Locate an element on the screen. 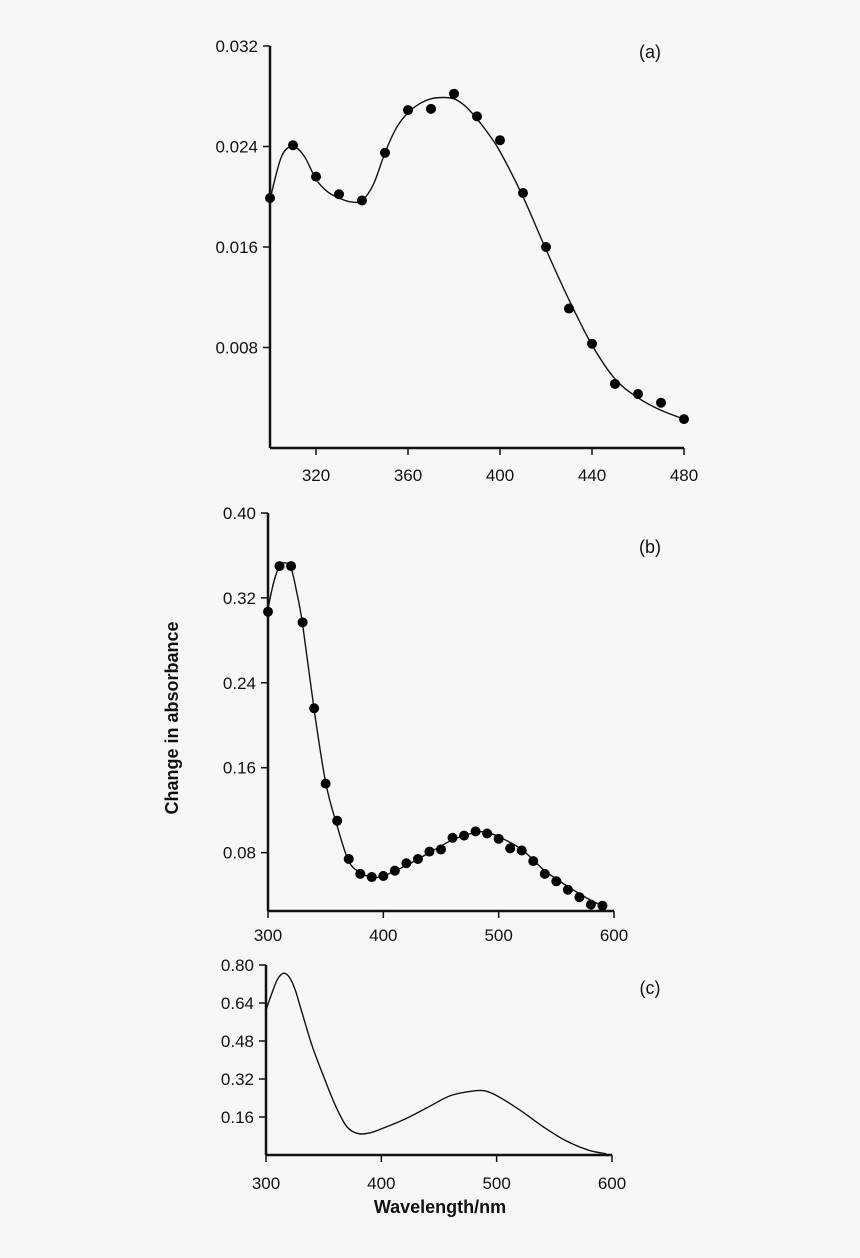 This screenshot has height=1258, width=860. x-tick-label-b: 500 is located at coordinates (498, 935).